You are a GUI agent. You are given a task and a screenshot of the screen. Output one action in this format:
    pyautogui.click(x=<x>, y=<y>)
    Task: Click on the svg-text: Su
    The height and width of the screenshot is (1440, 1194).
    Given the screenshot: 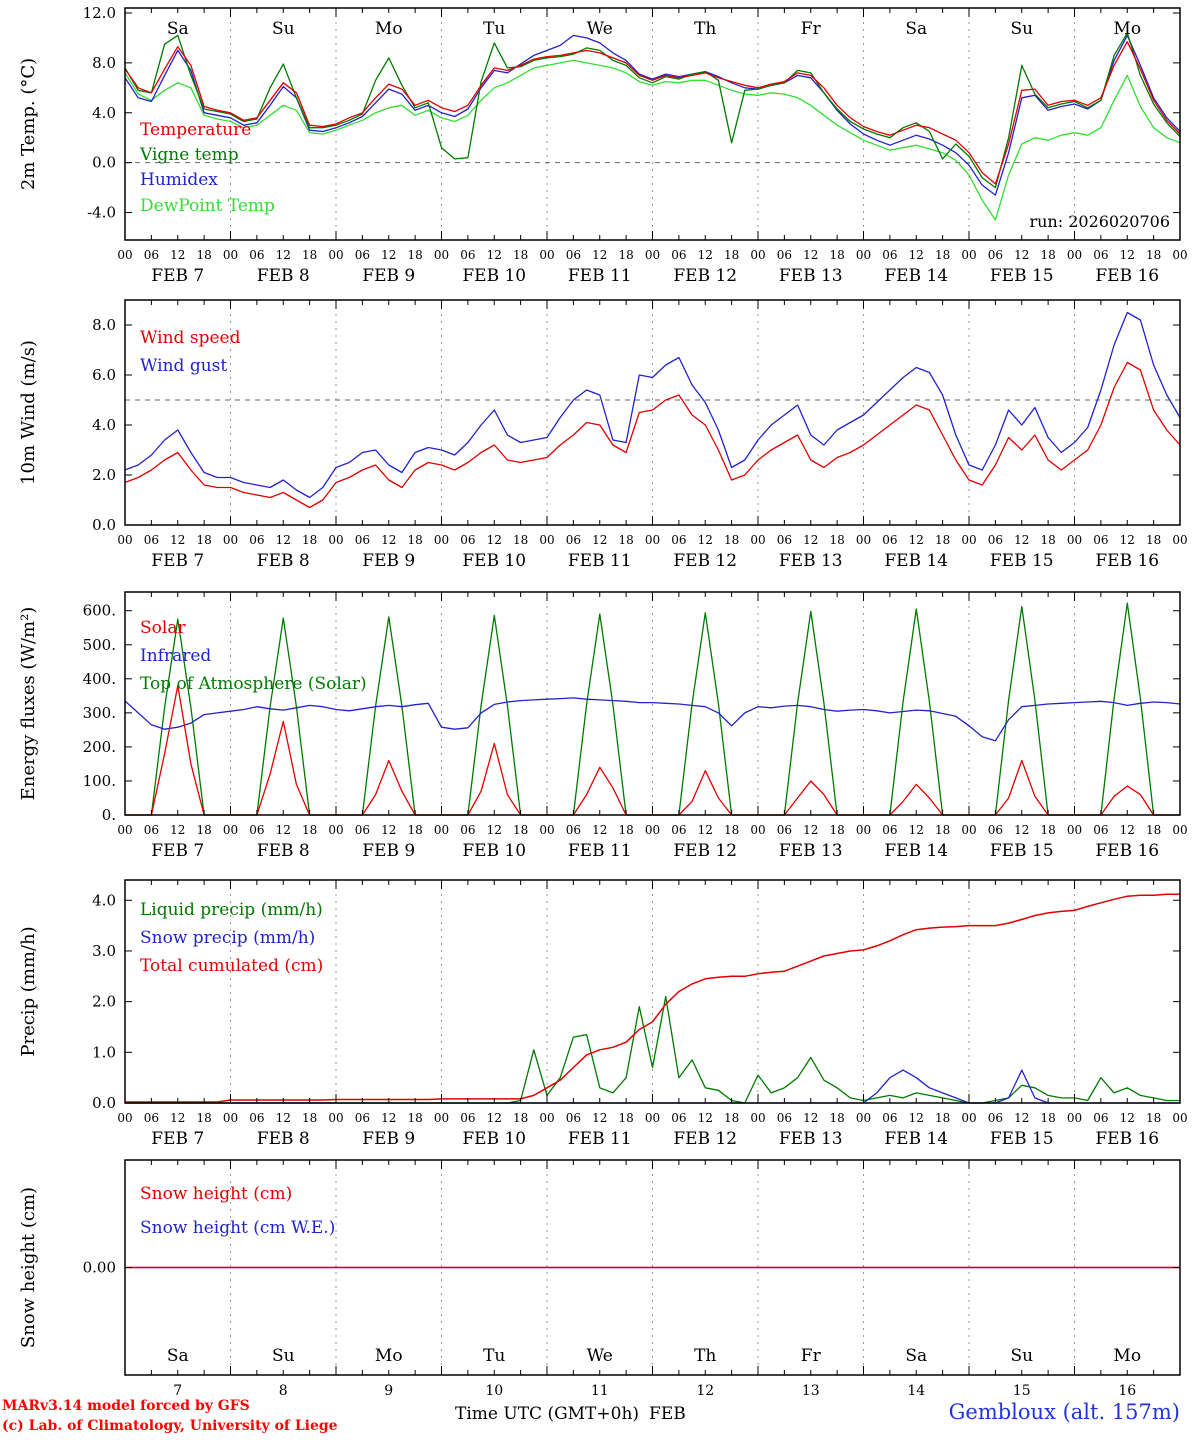 What is the action you would take?
    pyautogui.click(x=283, y=1356)
    